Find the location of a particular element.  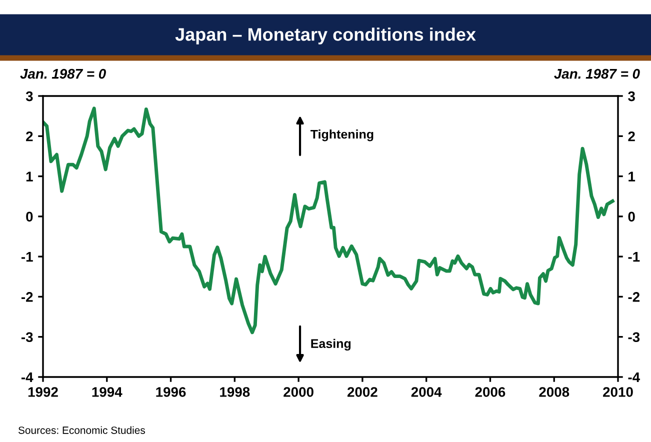

y-tick-label: -2 is located at coordinates (27, 297).